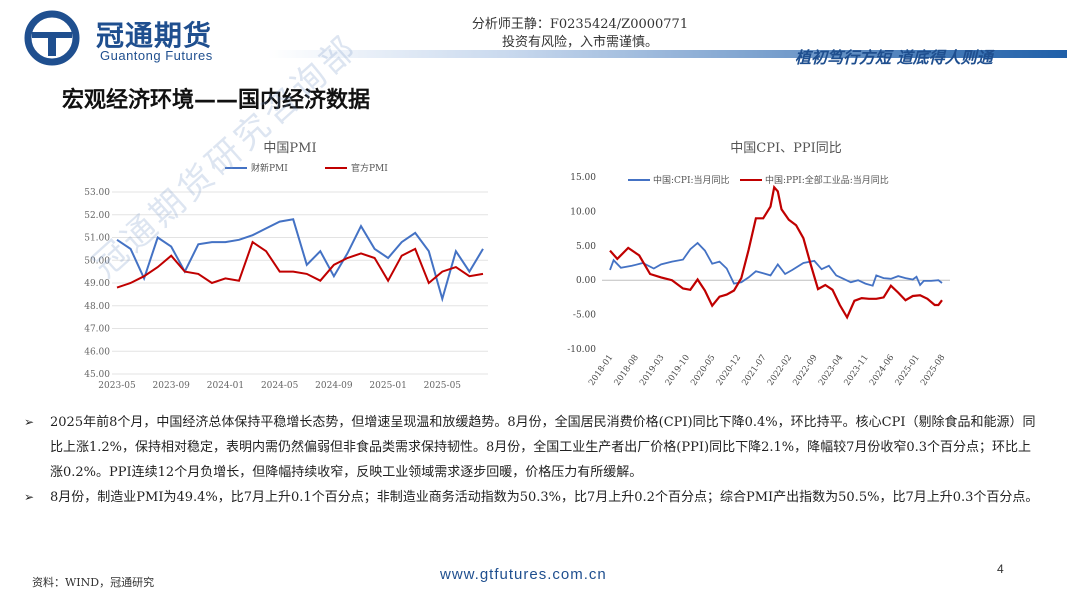 The height and width of the screenshot is (600, 1067). I want to click on analyst-info: 分析师王静：F0235424/Z0000771 投资有风险，入市需谨慎。, so click(580, 34).